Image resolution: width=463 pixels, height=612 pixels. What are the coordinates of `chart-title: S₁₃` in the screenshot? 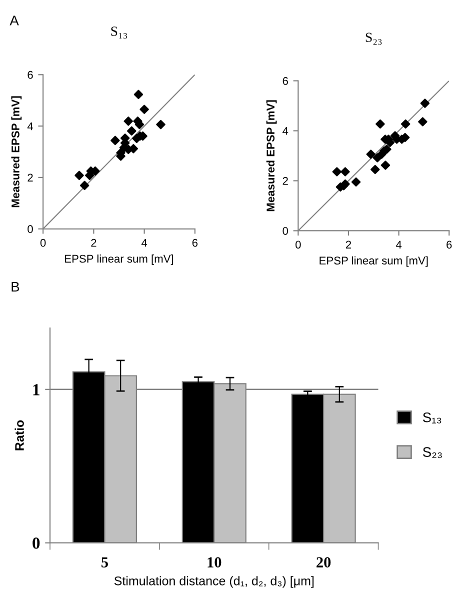 It's located at (119, 32).